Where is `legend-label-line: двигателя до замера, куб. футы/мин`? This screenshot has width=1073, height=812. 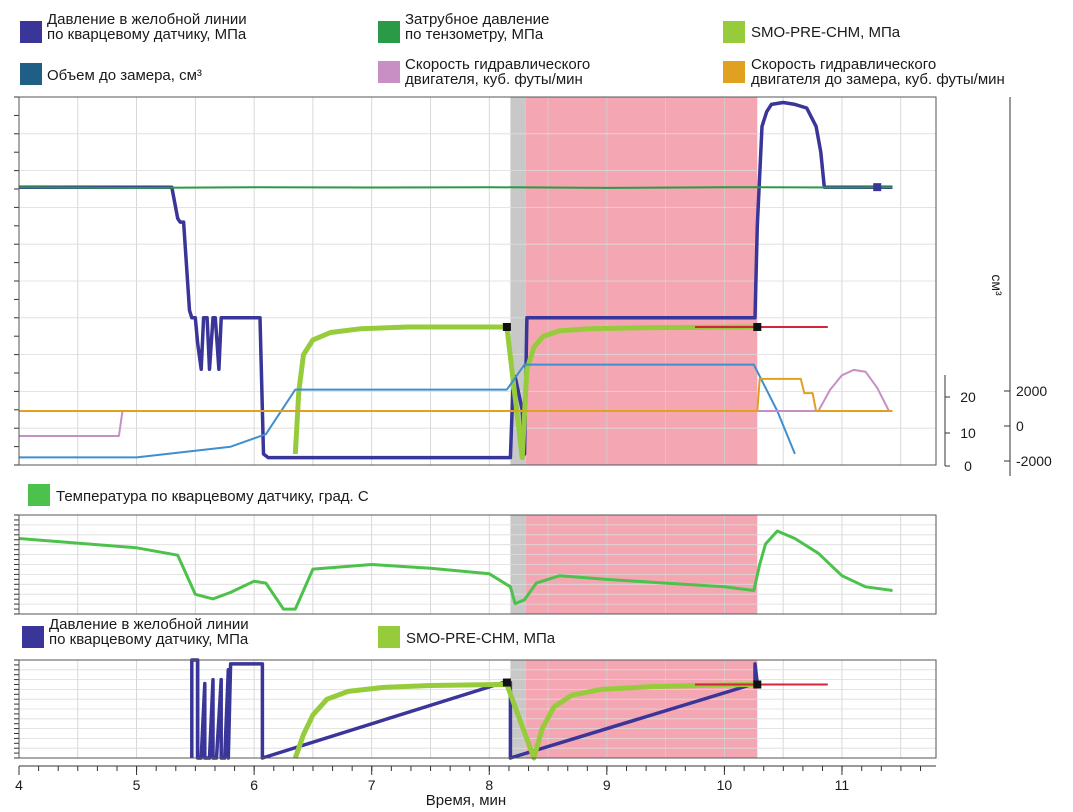
legend-label-line: двигателя до замера, куб. футы/мин is located at coordinates (878, 79).